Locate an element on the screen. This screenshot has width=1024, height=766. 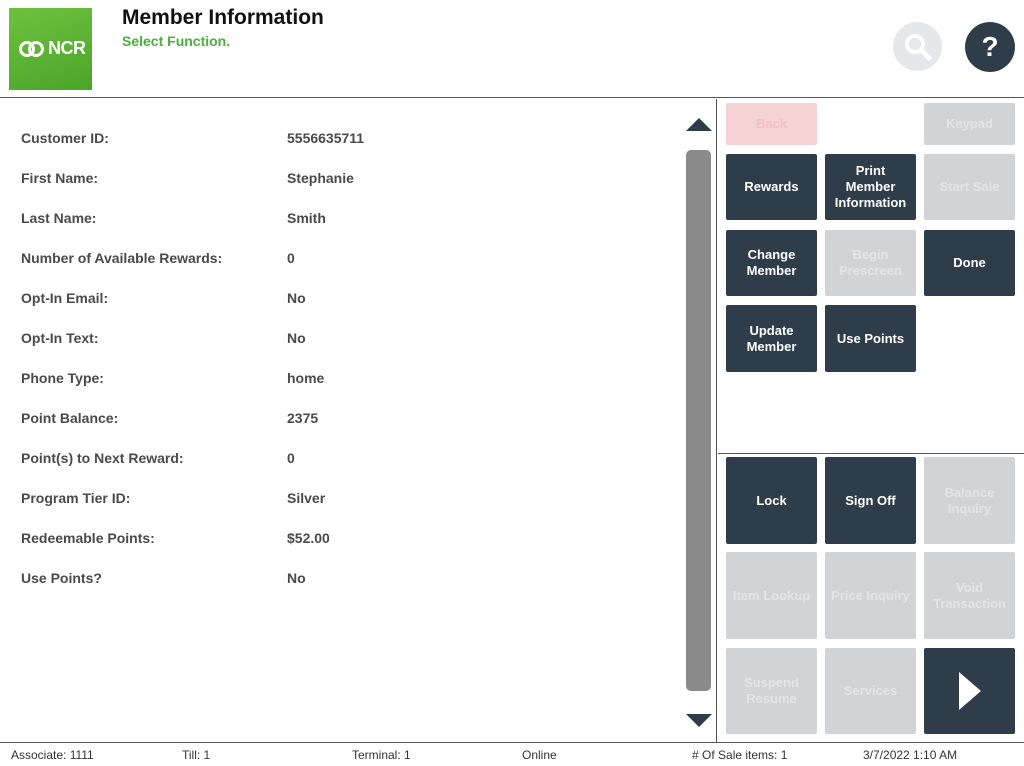
member-info-row: Customer ID: 5556635711 is located at coordinates (351, 140).